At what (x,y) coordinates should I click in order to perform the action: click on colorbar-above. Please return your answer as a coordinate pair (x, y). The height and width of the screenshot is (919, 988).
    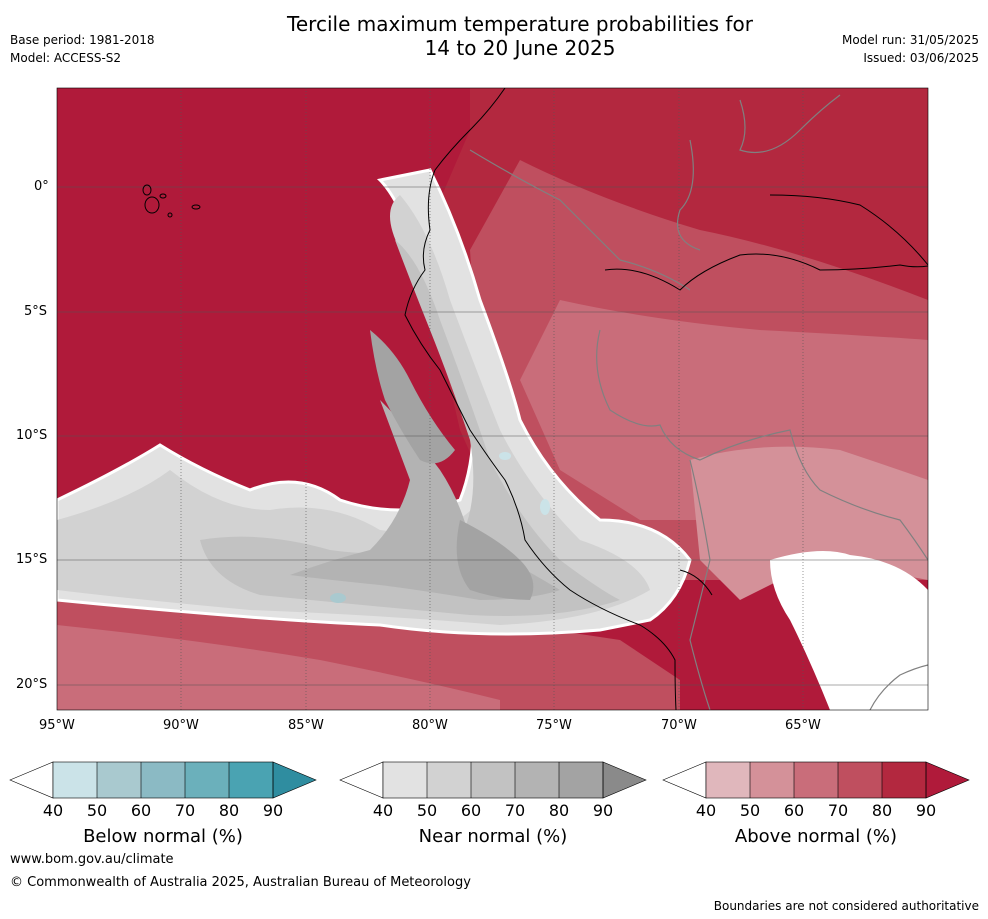
    Looking at the image, I should click on (816, 780).